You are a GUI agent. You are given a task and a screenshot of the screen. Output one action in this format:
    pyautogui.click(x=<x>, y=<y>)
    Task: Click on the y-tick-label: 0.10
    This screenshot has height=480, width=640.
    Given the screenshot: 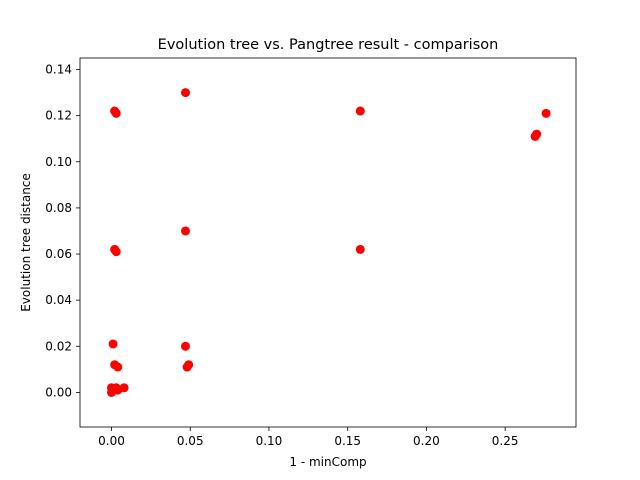 What is the action you would take?
    pyautogui.click(x=58, y=162)
    